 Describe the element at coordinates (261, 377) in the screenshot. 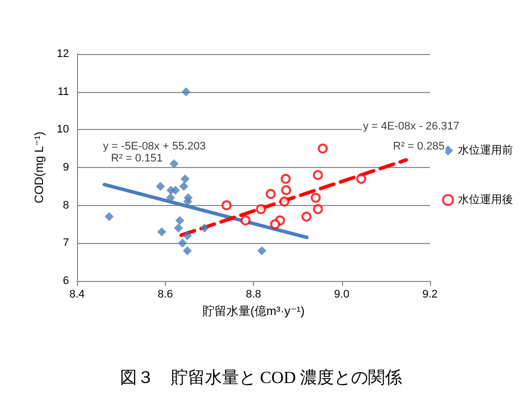

I see `text: 図３ 貯留水量と COD 濃度との関係` at that location.